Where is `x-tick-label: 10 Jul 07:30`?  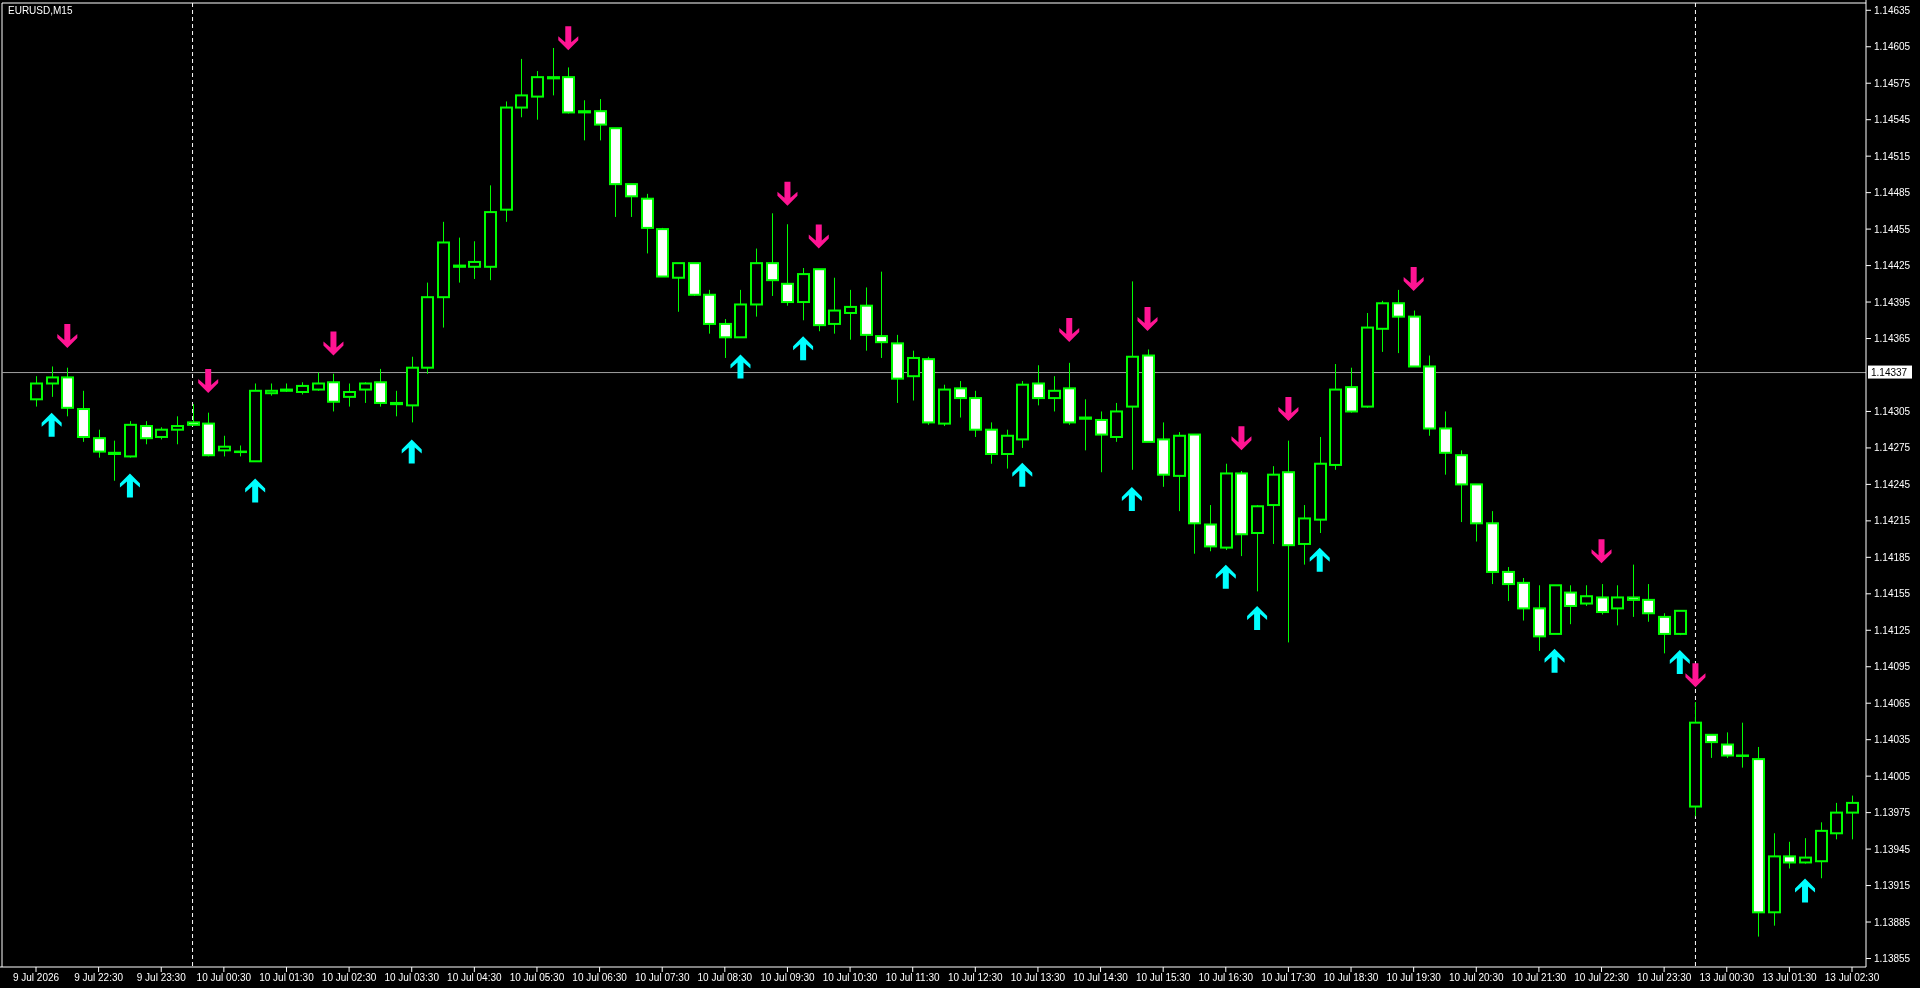
x-tick-label: 10 Jul 07:30 is located at coordinates (662, 977).